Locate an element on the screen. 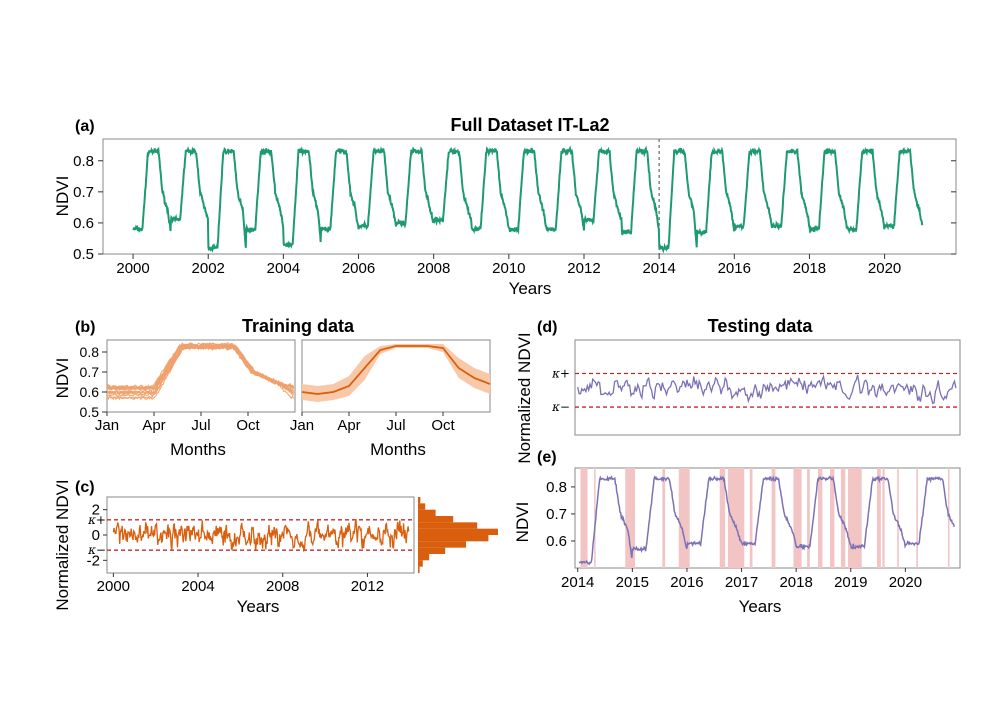  panel-e-x-ticks: 2014 2015 2016 2017 2018 2019 2020 is located at coordinates (741, 579).